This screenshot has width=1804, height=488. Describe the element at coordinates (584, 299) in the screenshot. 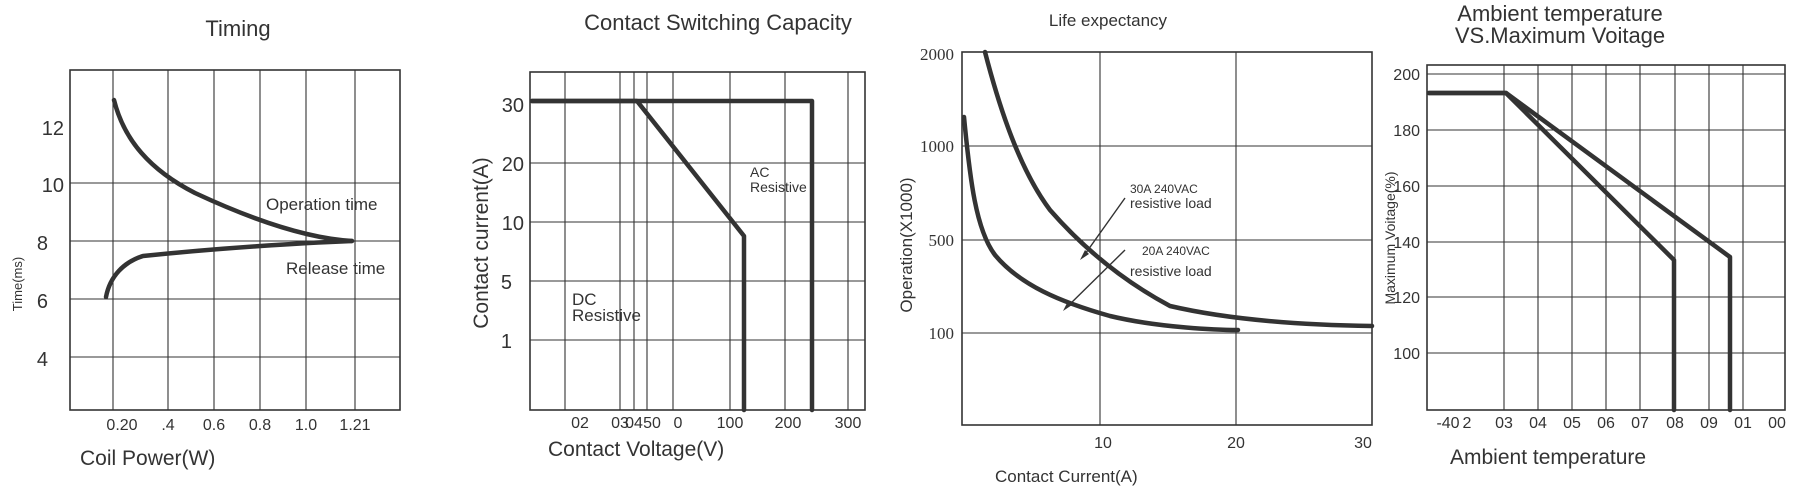

I see `capacity-dc-label-1: DC` at that location.